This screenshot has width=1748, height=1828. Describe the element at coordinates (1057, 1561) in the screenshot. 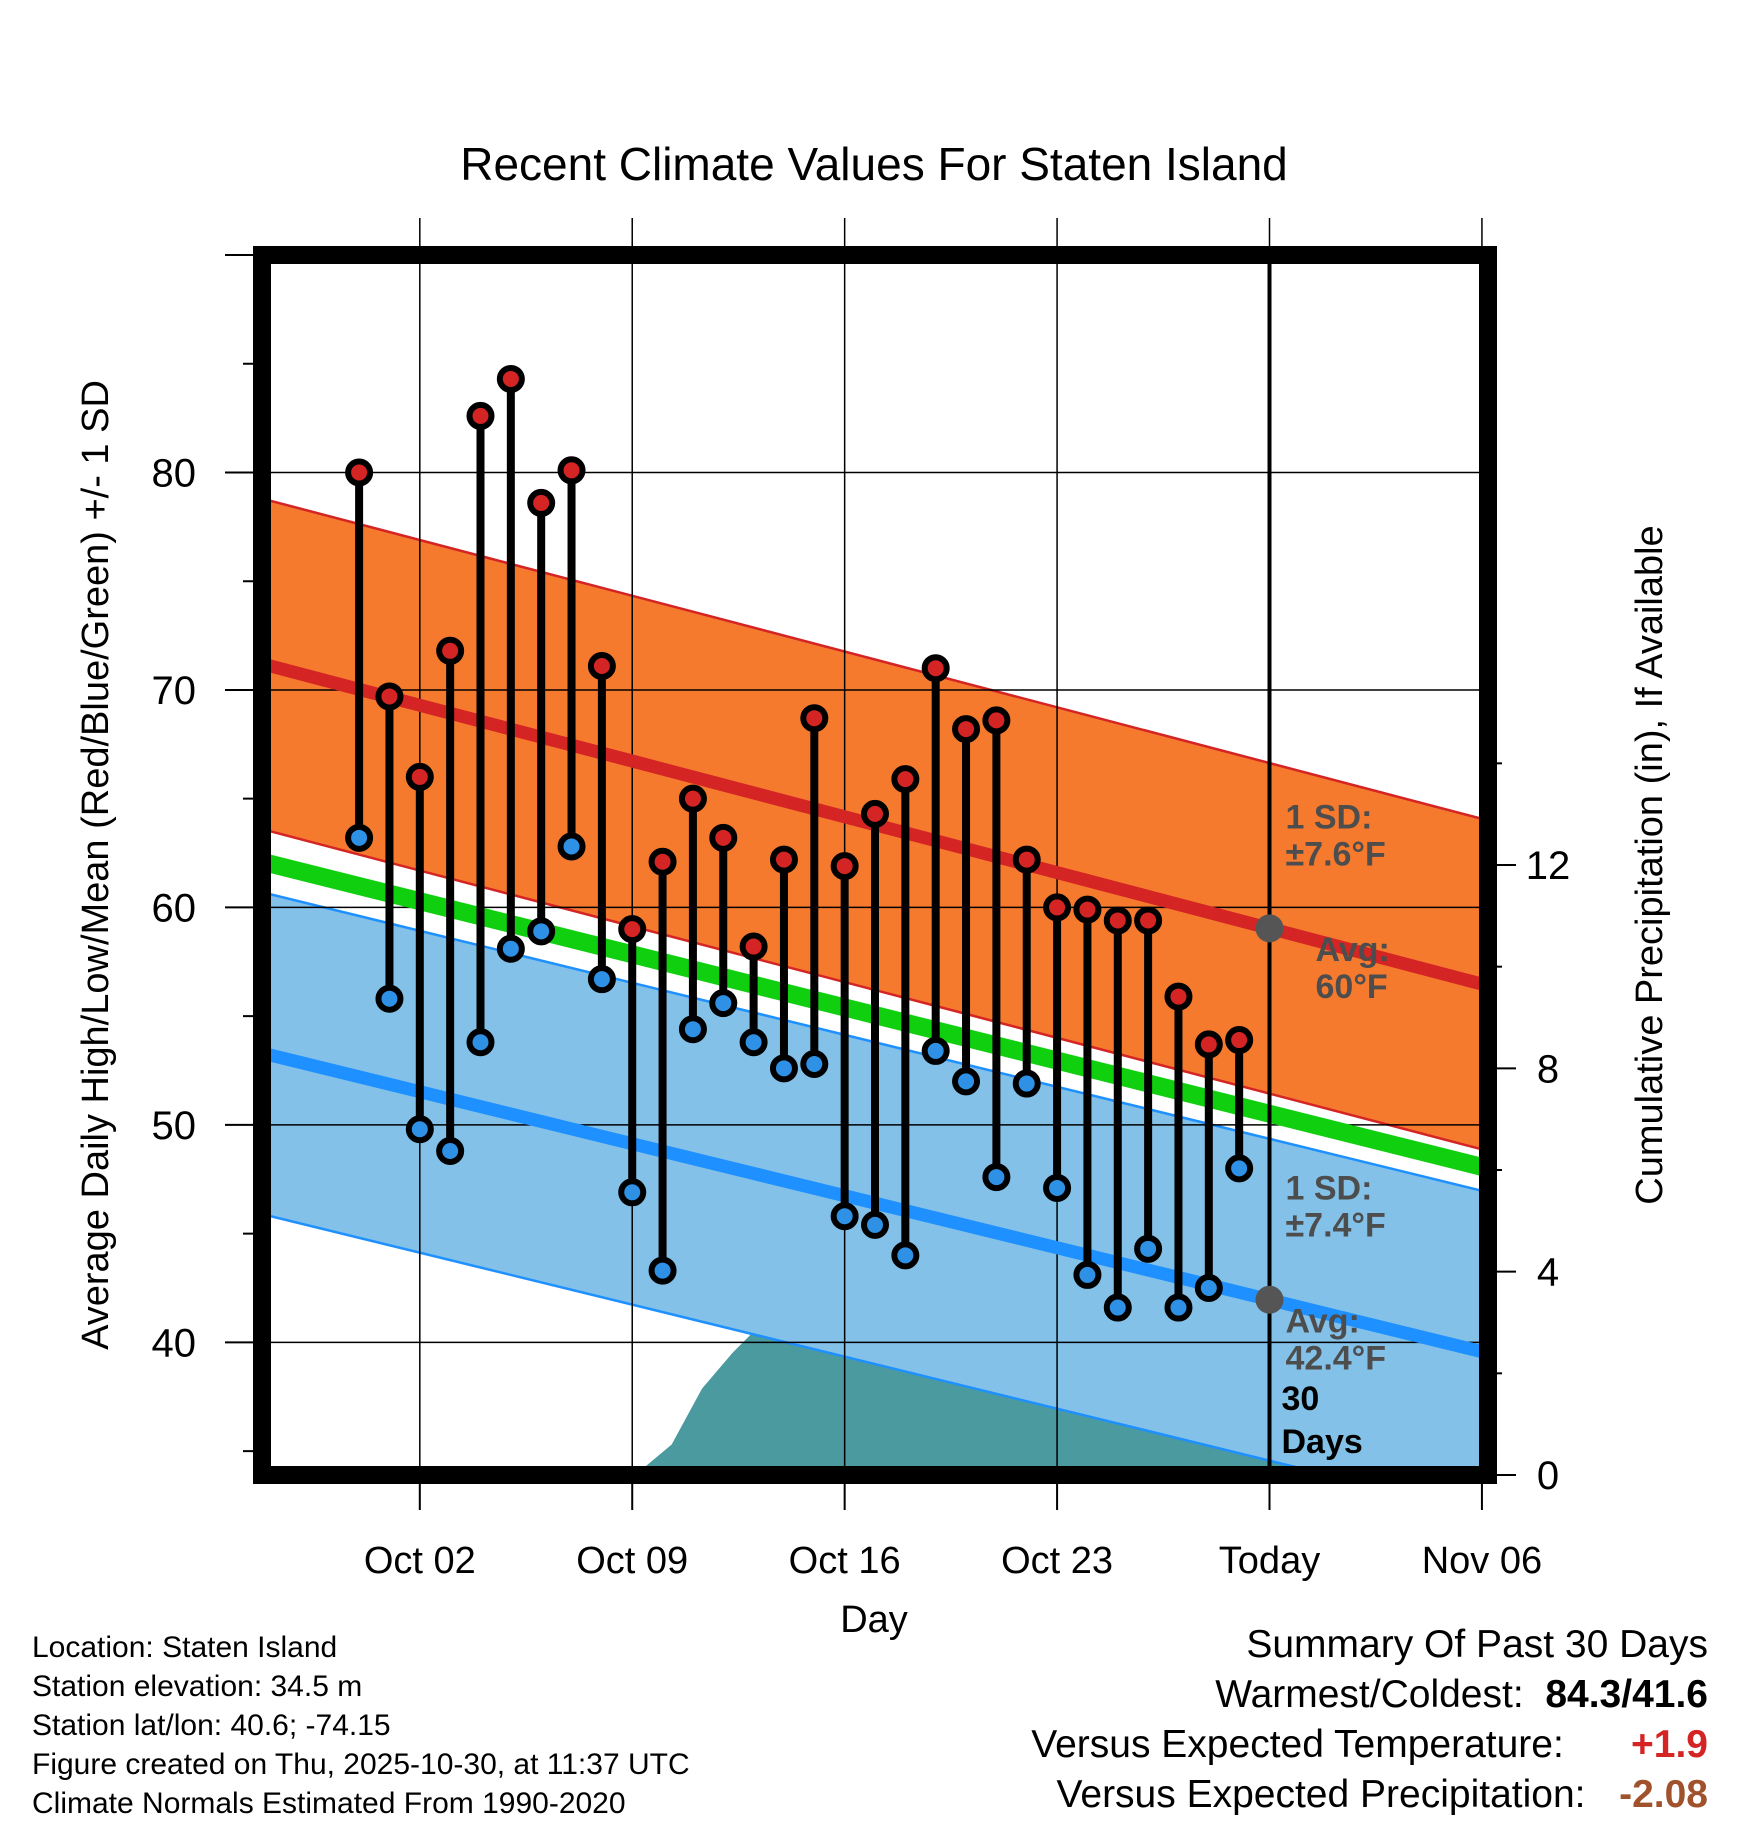

I see `x-tick-label: Oct 23` at that location.